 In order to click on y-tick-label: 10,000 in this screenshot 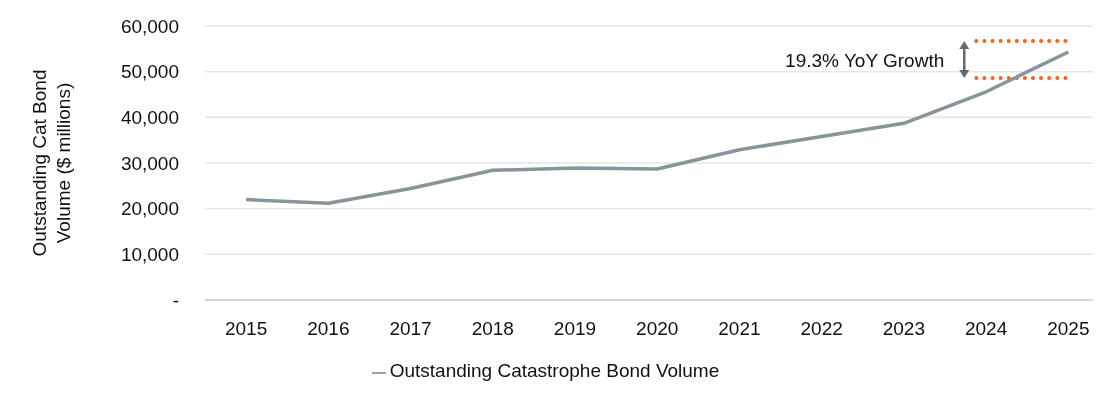, I will do `click(149, 255)`.